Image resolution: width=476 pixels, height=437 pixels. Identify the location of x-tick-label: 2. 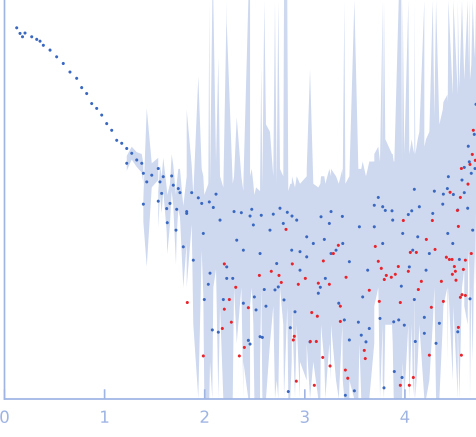
(204, 416).